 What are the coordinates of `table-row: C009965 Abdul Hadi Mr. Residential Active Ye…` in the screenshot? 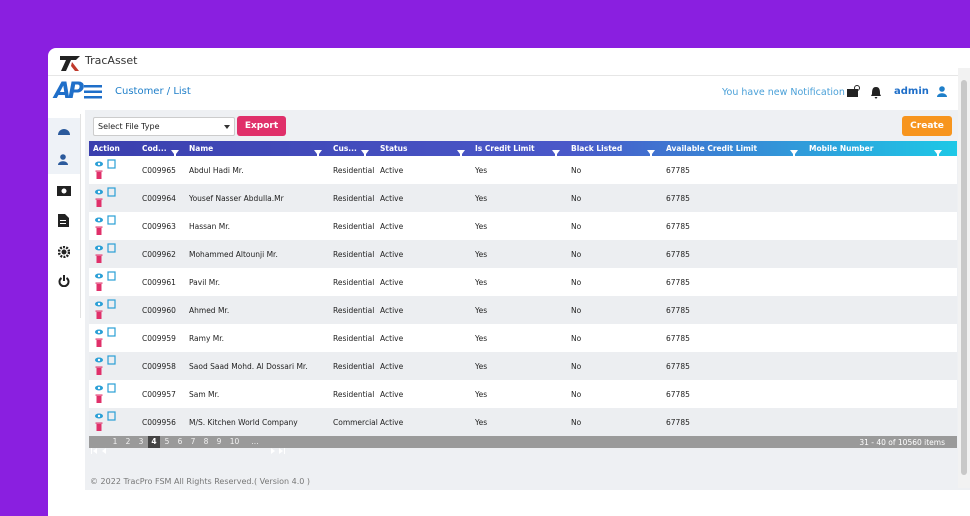 It's located at (523, 170).